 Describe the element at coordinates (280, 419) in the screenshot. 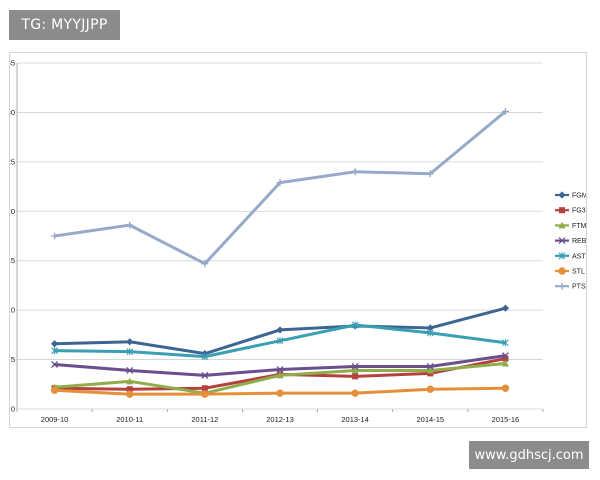

I see `x-tick-label-2012-13: 2012-13` at that location.